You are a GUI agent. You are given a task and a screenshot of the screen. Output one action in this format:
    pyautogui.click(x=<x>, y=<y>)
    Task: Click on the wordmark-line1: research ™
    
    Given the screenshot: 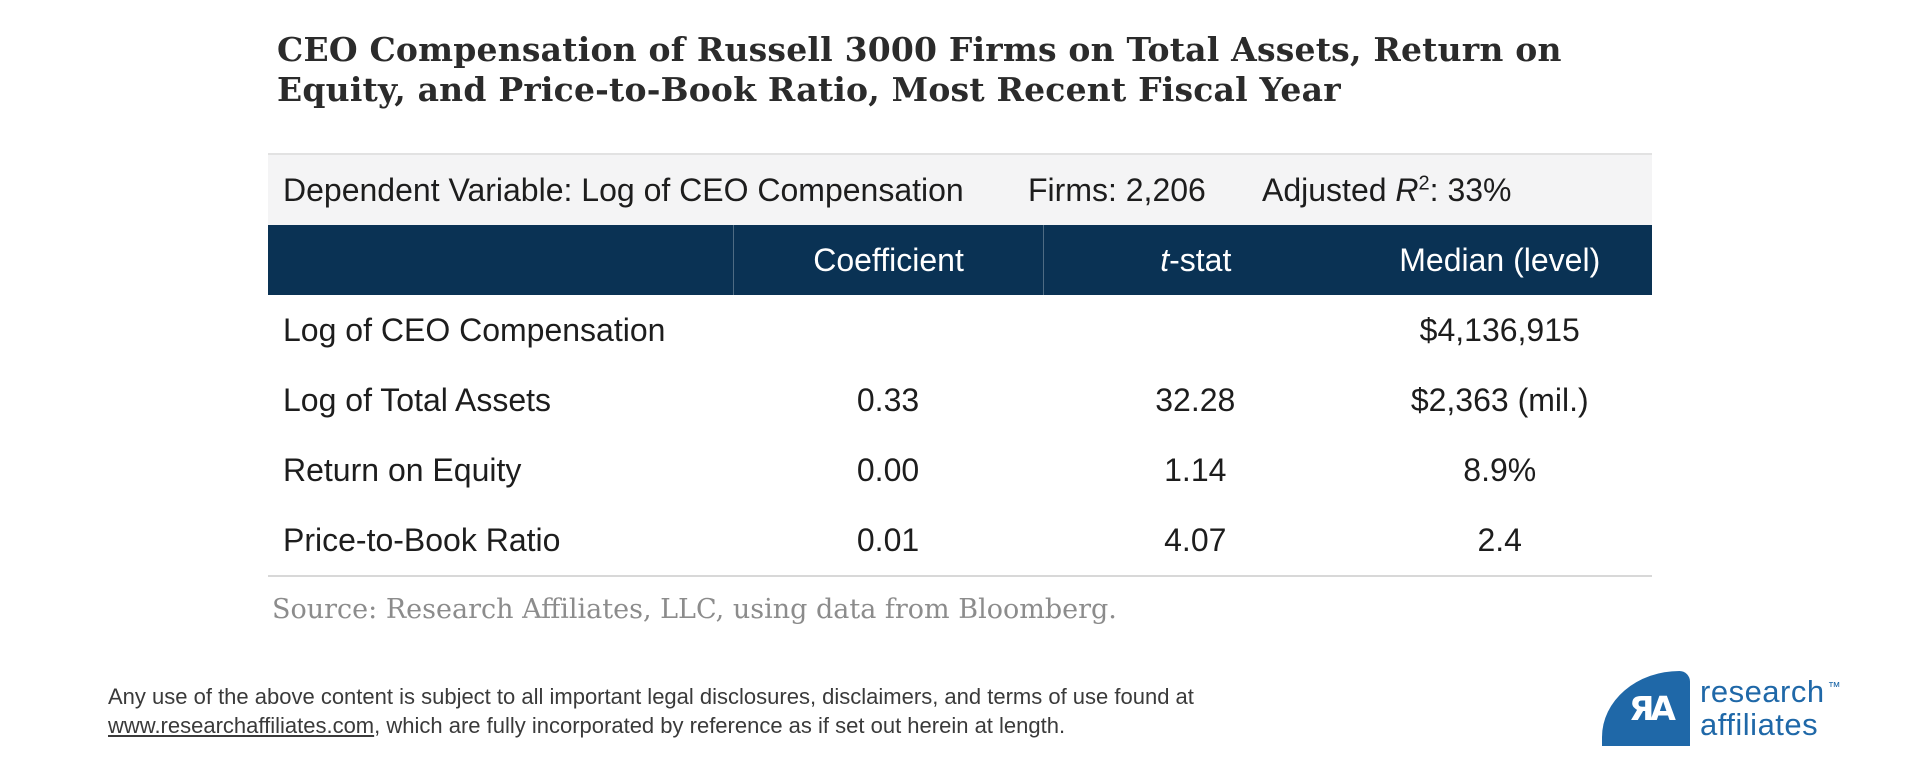 What is the action you would take?
    pyautogui.click(x=1771, y=691)
    